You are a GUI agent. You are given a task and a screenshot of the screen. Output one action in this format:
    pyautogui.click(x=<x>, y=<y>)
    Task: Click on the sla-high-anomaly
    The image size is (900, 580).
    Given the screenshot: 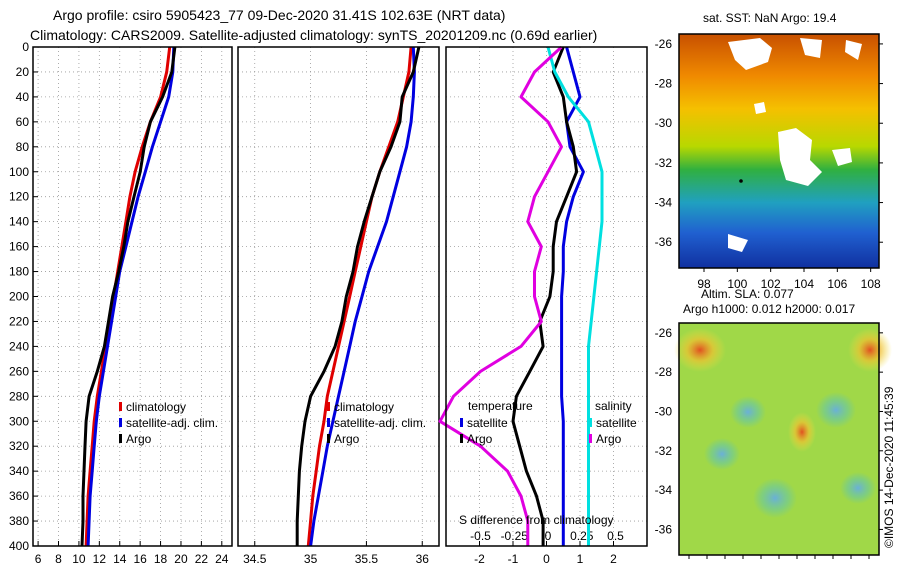 What is the action you would take?
    pyautogui.click(x=700, y=350)
    